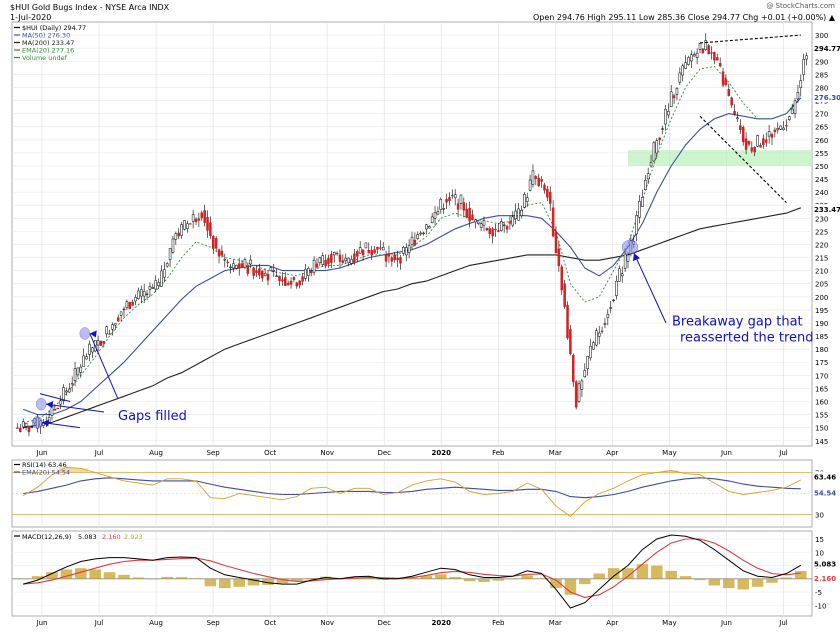 The width and height of the screenshot is (840, 634). Describe the element at coordinates (412, 492) in the screenshot. I see `rsi-lines` at that location.